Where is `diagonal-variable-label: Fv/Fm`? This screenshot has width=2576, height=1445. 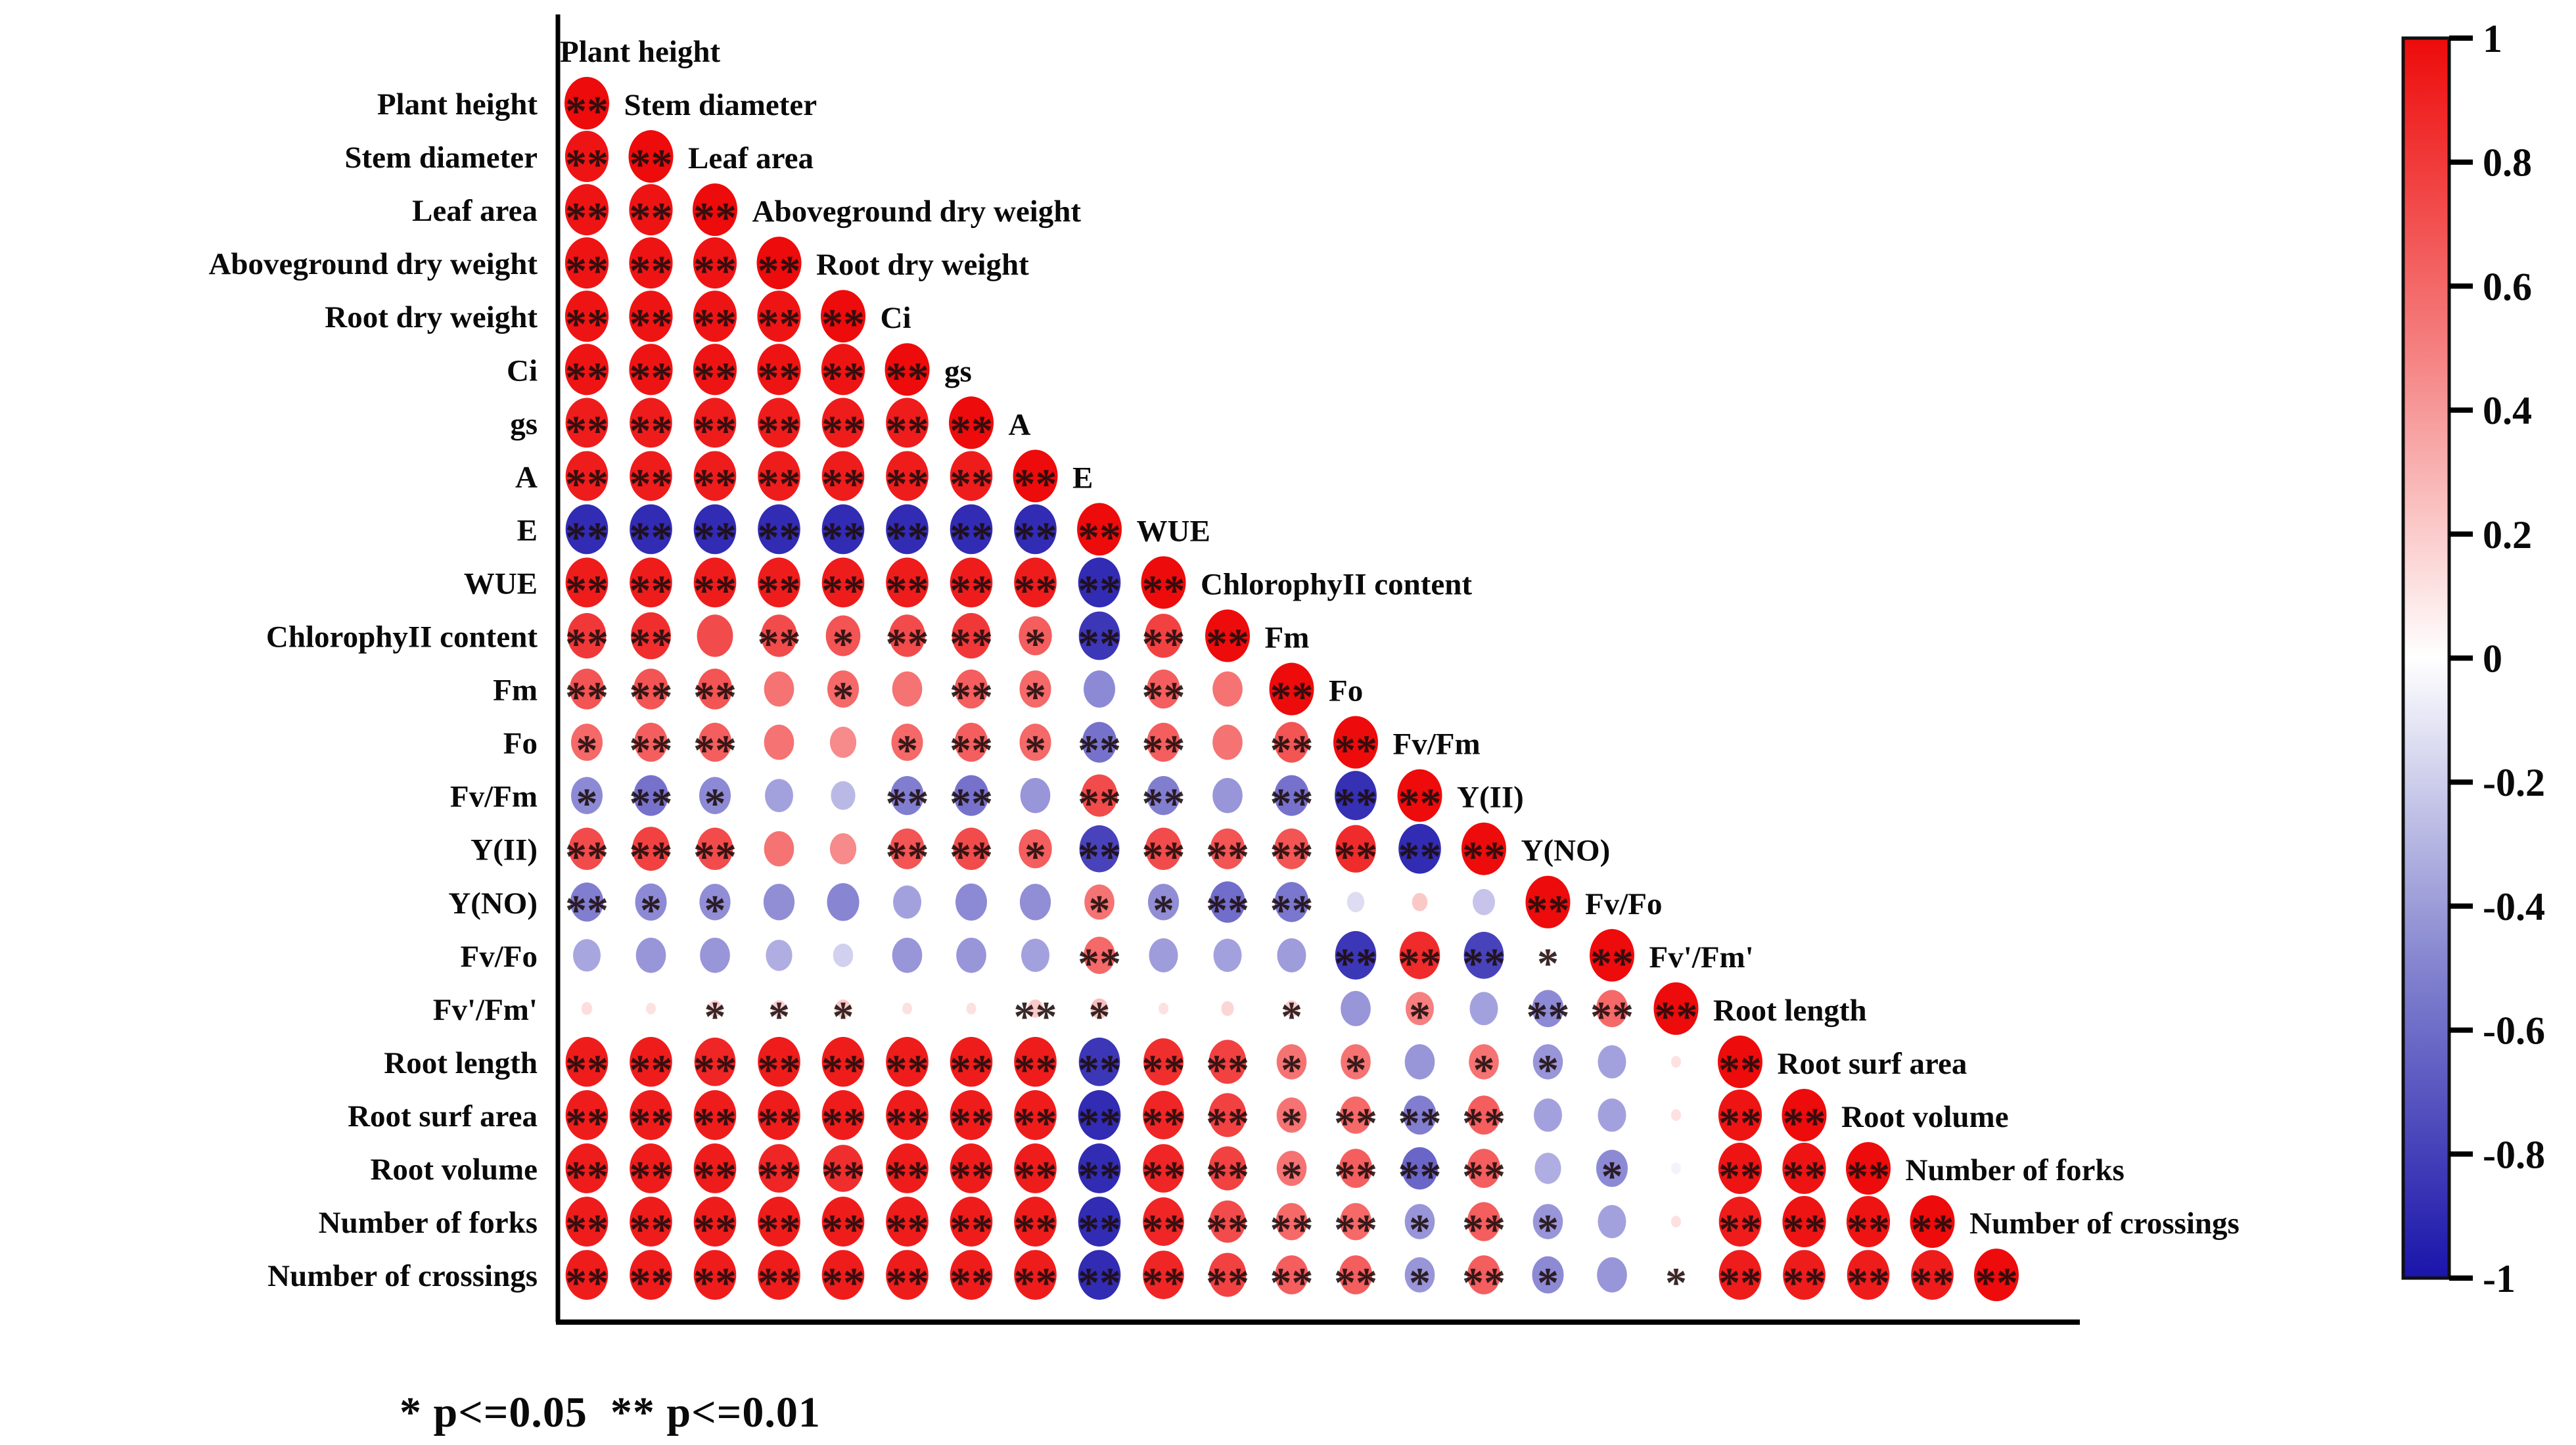 diagonal-variable-label: Fv/Fm is located at coordinates (1437, 745).